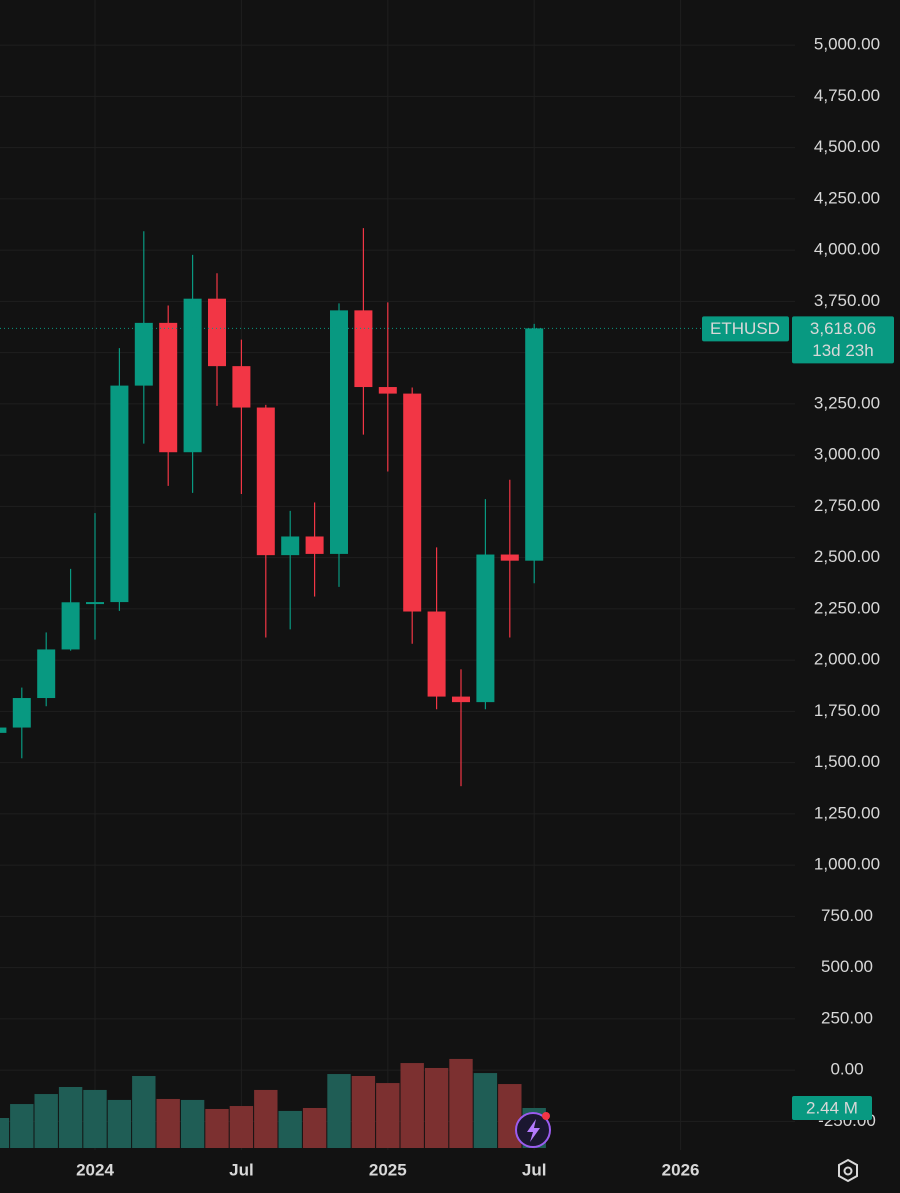 The width and height of the screenshot is (900, 1193). I want to click on y-tick-label: 1,750.00, so click(847, 710).